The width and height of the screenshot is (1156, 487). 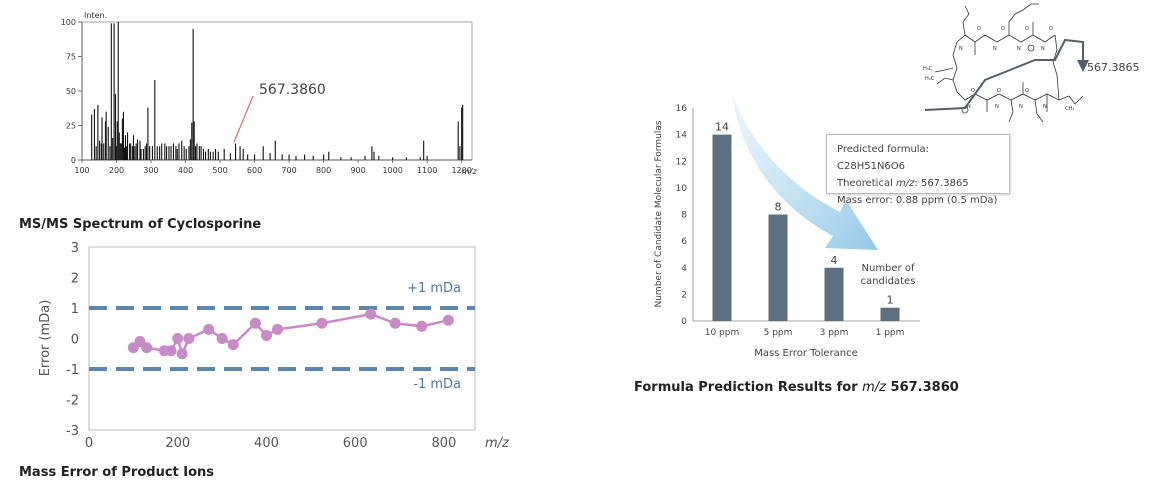 I want to click on spectrum-ytick-label: 25, so click(x=71, y=126).